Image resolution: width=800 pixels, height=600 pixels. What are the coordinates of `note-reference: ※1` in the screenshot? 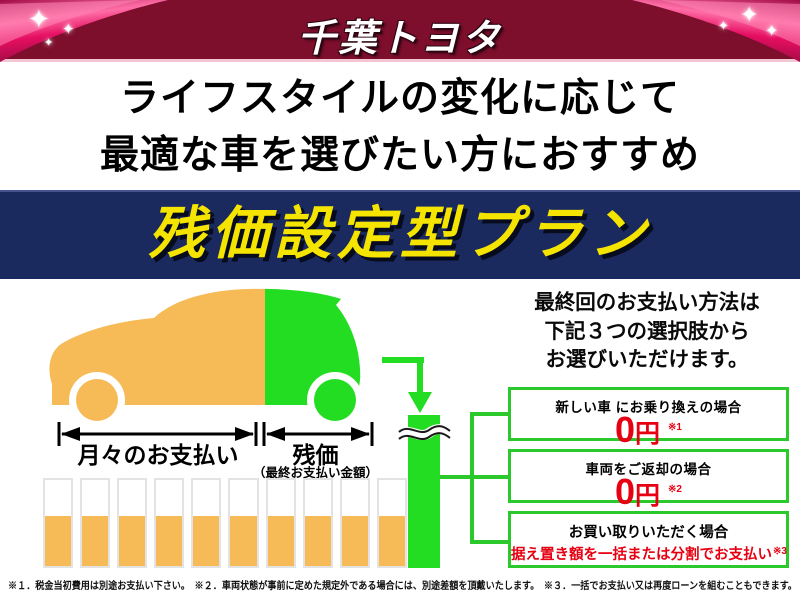 It's located at (675, 427).